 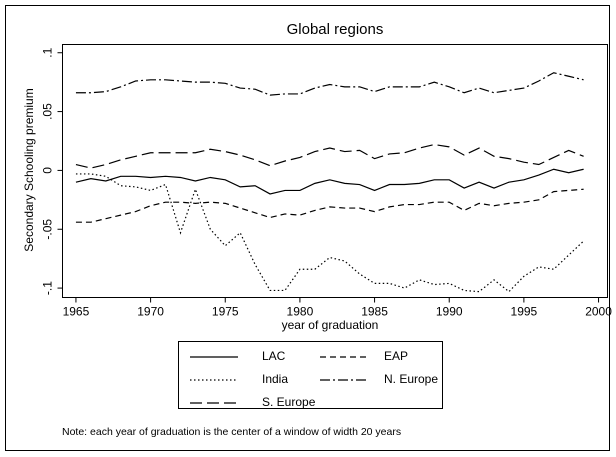 What do you see at coordinates (275, 379) in the screenshot?
I see `legend-label: India` at bounding box center [275, 379].